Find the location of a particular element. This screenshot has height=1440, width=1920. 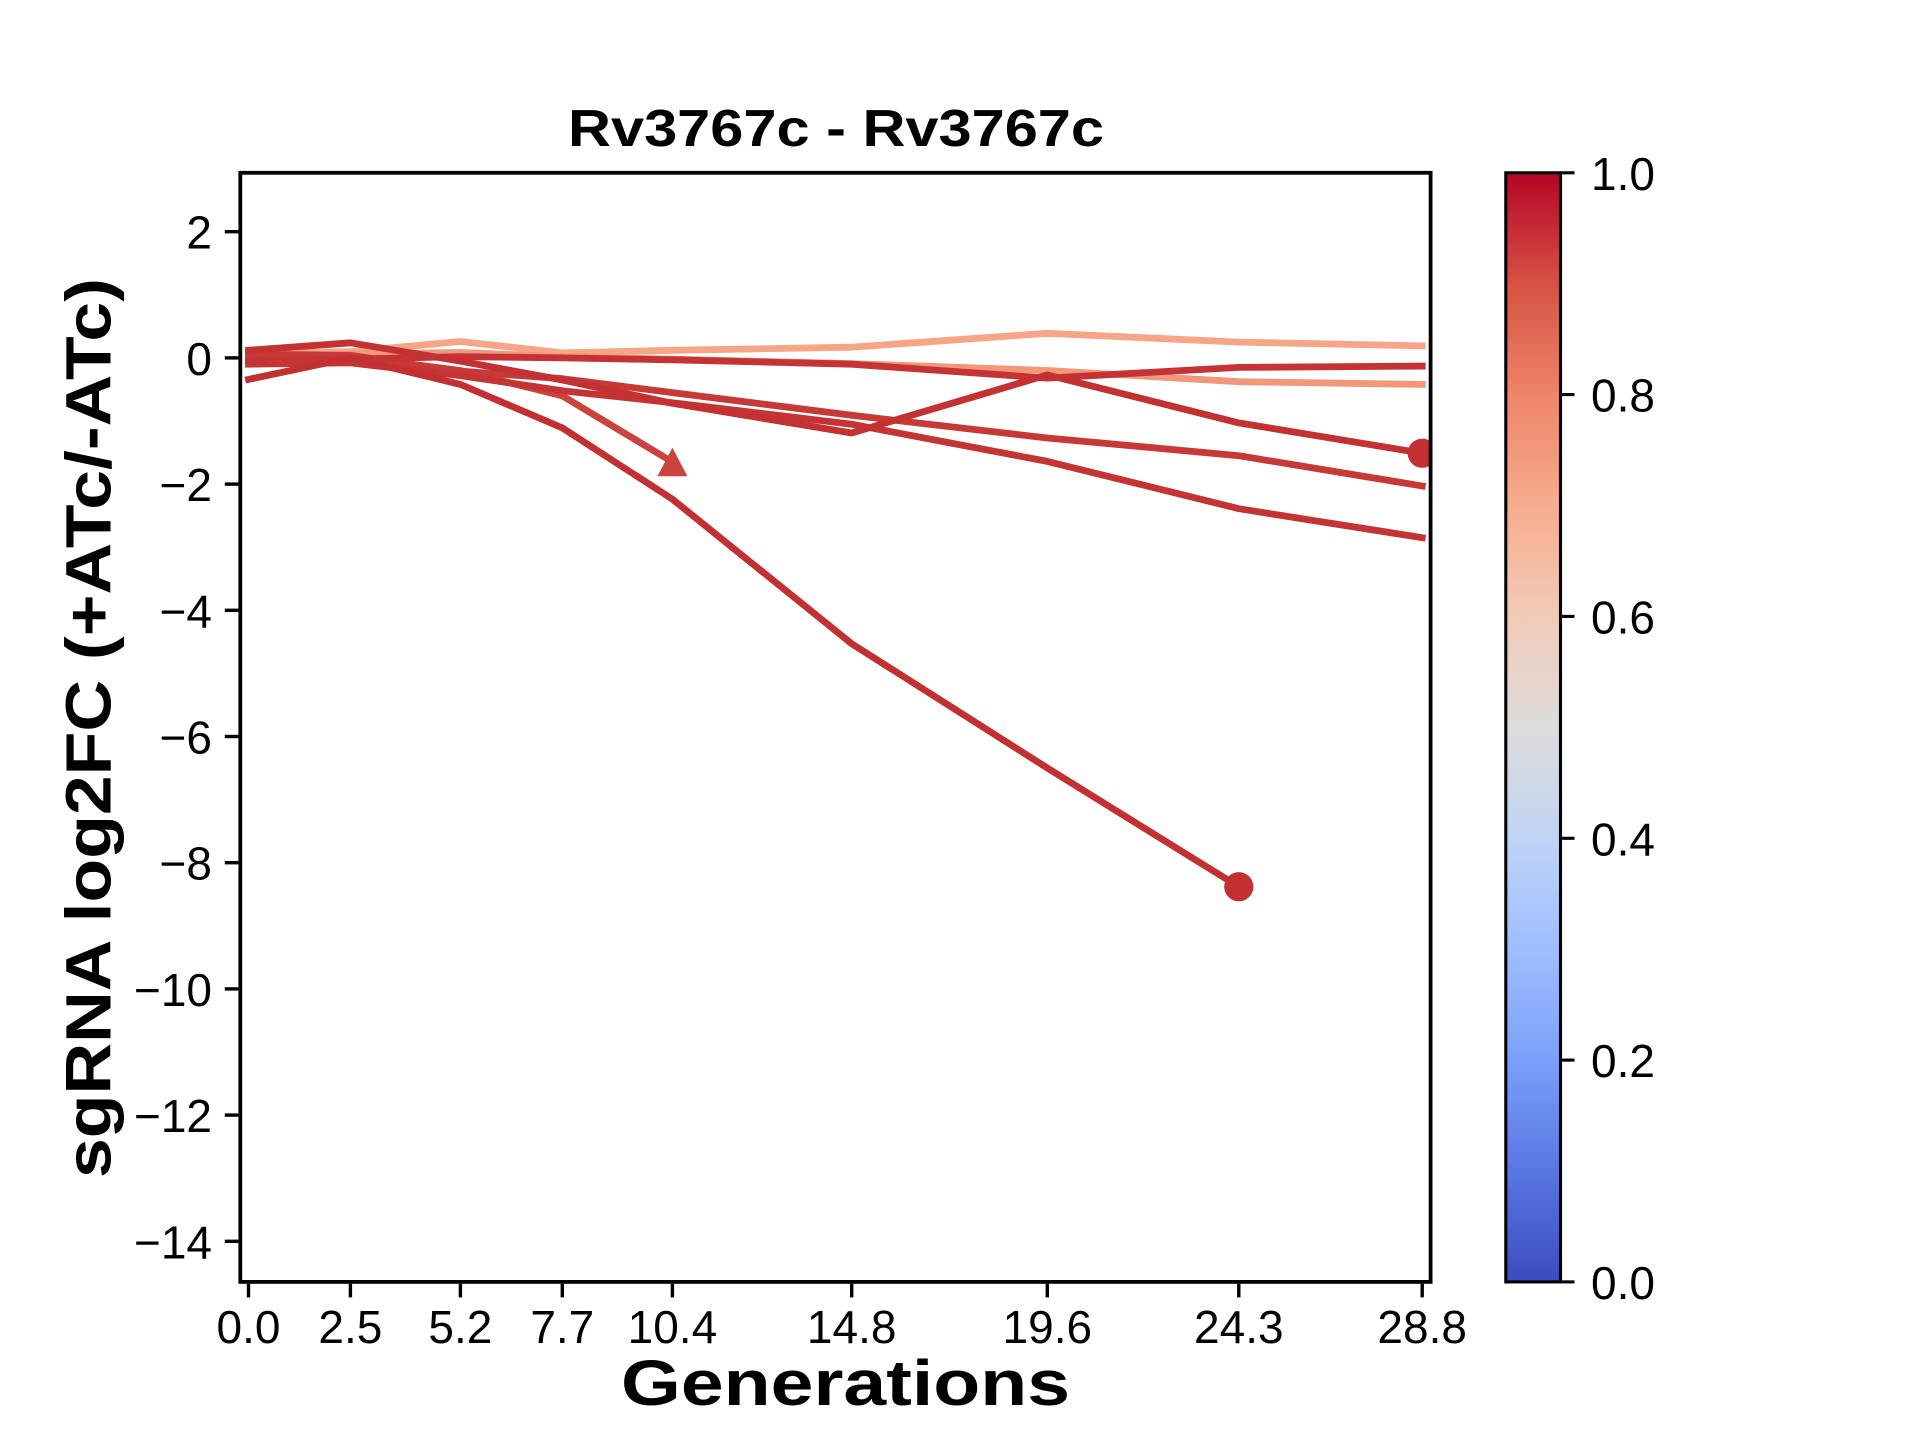

svg-text: 2 is located at coordinates (199, 233).